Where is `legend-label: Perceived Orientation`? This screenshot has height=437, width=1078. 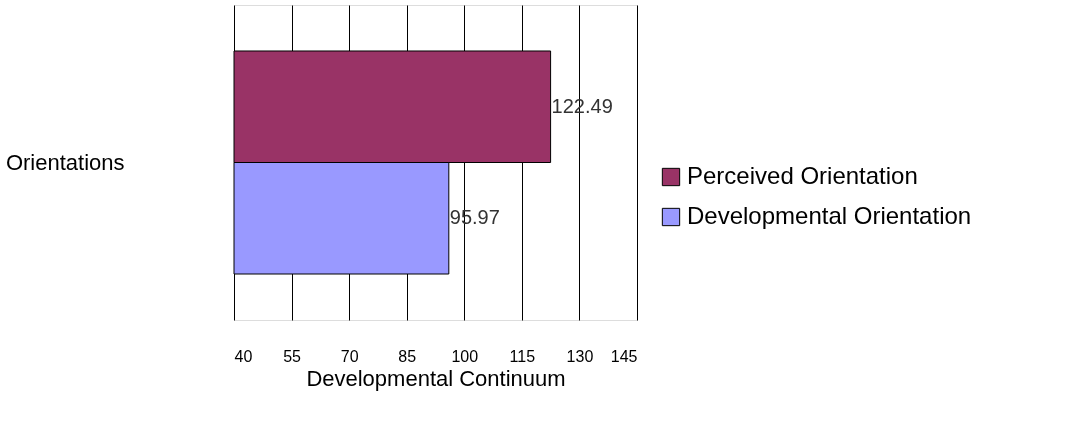 legend-label: Perceived Orientation is located at coordinates (802, 175).